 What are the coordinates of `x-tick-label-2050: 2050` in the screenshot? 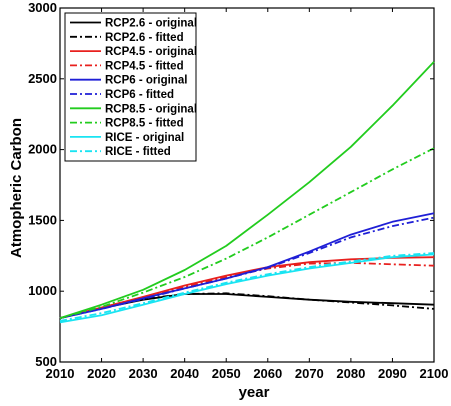 It's located at (226, 373).